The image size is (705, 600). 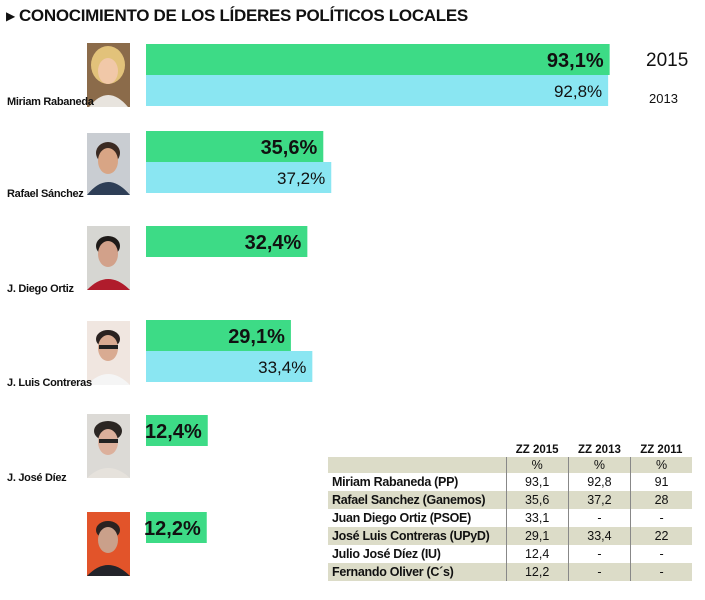 What do you see at coordinates (50, 102) in the screenshot?
I see `name-miriam-rabaneda: Miriam Rabaneda` at bounding box center [50, 102].